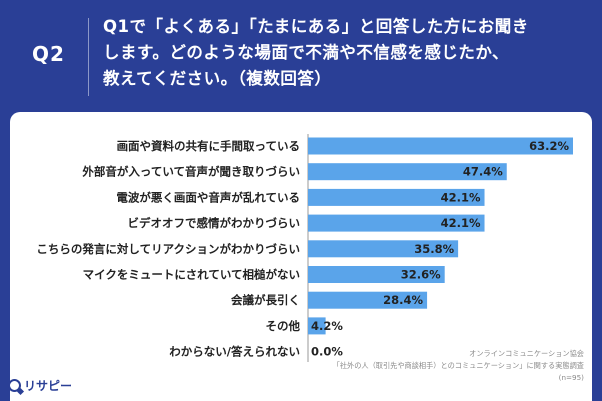  I want to click on brand-logo: リサピー, so click(44, 385).